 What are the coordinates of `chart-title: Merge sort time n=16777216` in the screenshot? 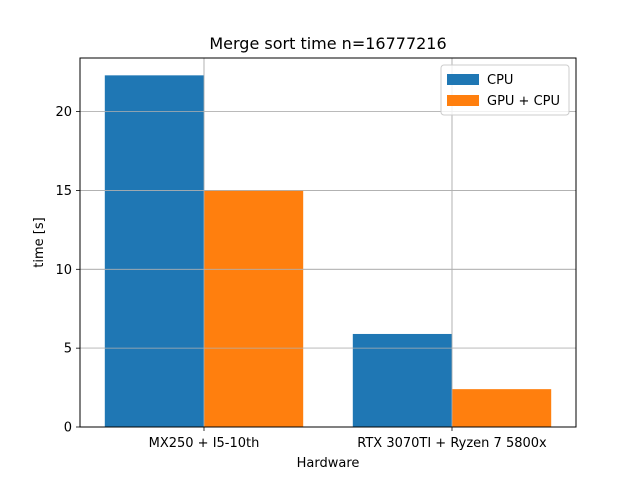 It's located at (327, 43).